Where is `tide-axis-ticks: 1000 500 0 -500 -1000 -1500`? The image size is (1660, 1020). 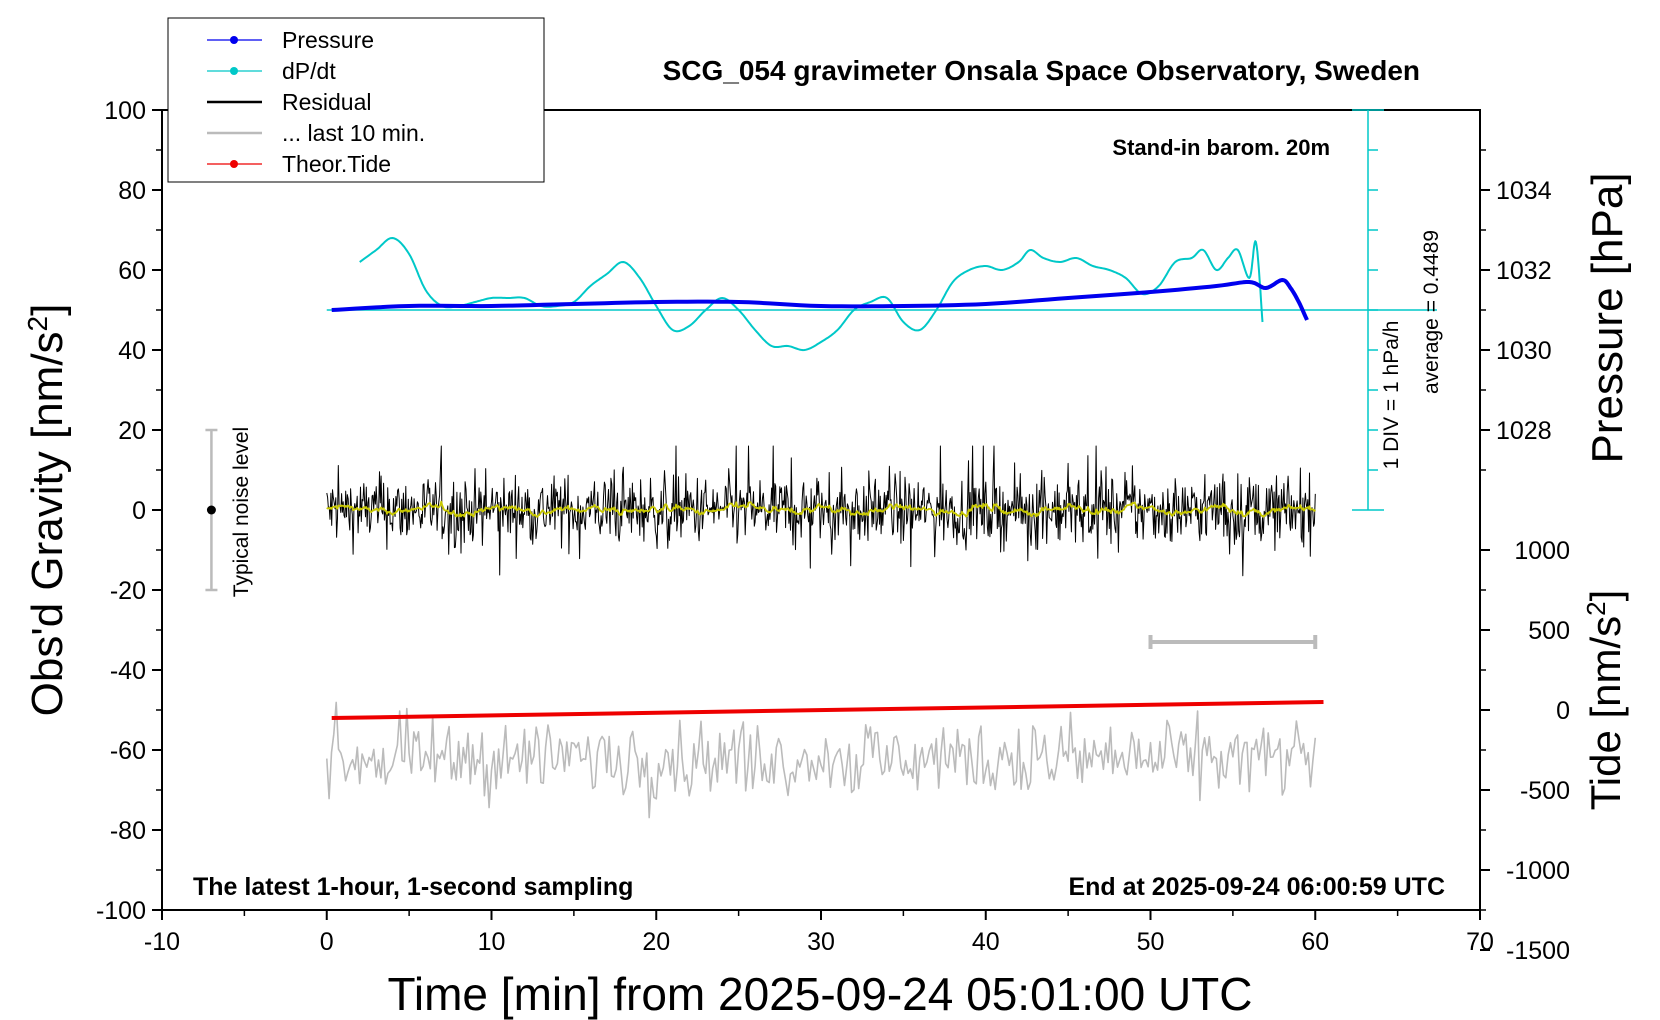
tide-axis-ticks: 1000 500 0 -500 -1000 -1500 is located at coordinates (1525, 751).